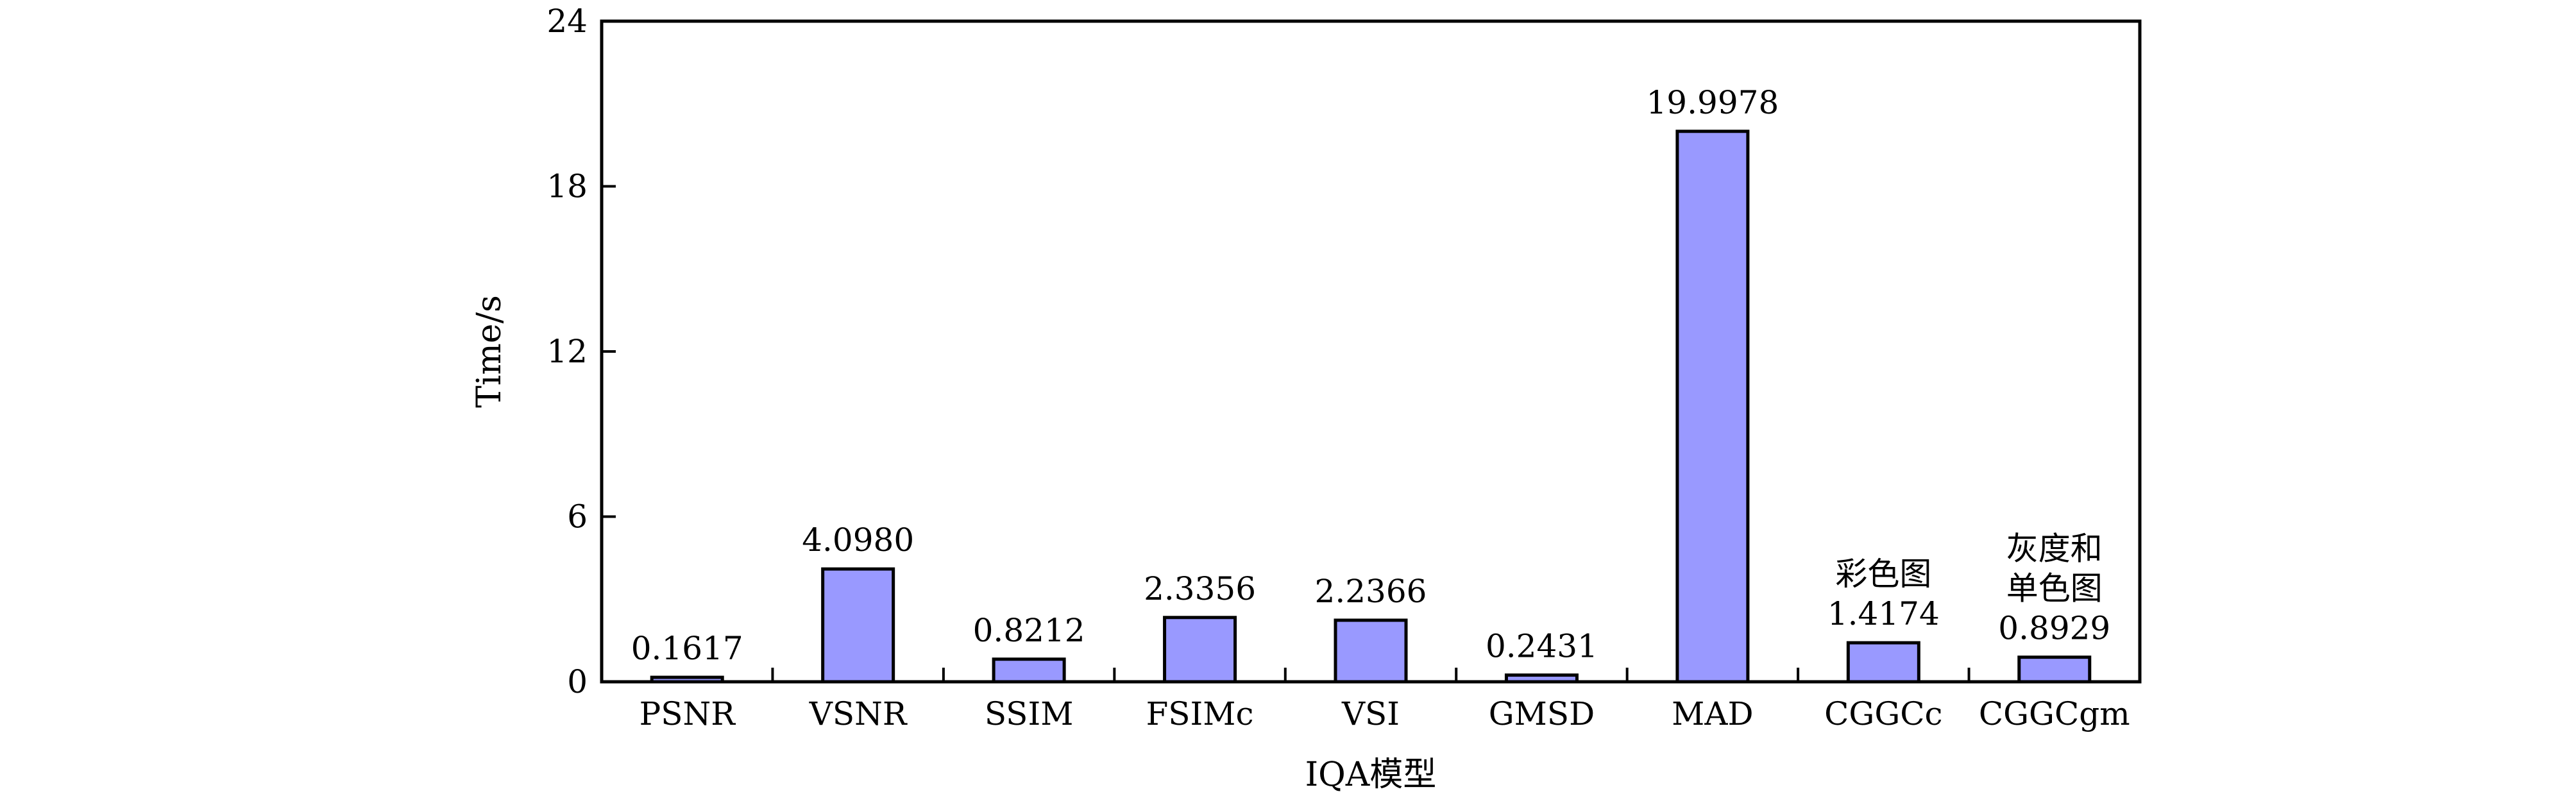 This screenshot has height=803, width=2576. I want to click on annotation-text: 单色图, so click(2054, 588).